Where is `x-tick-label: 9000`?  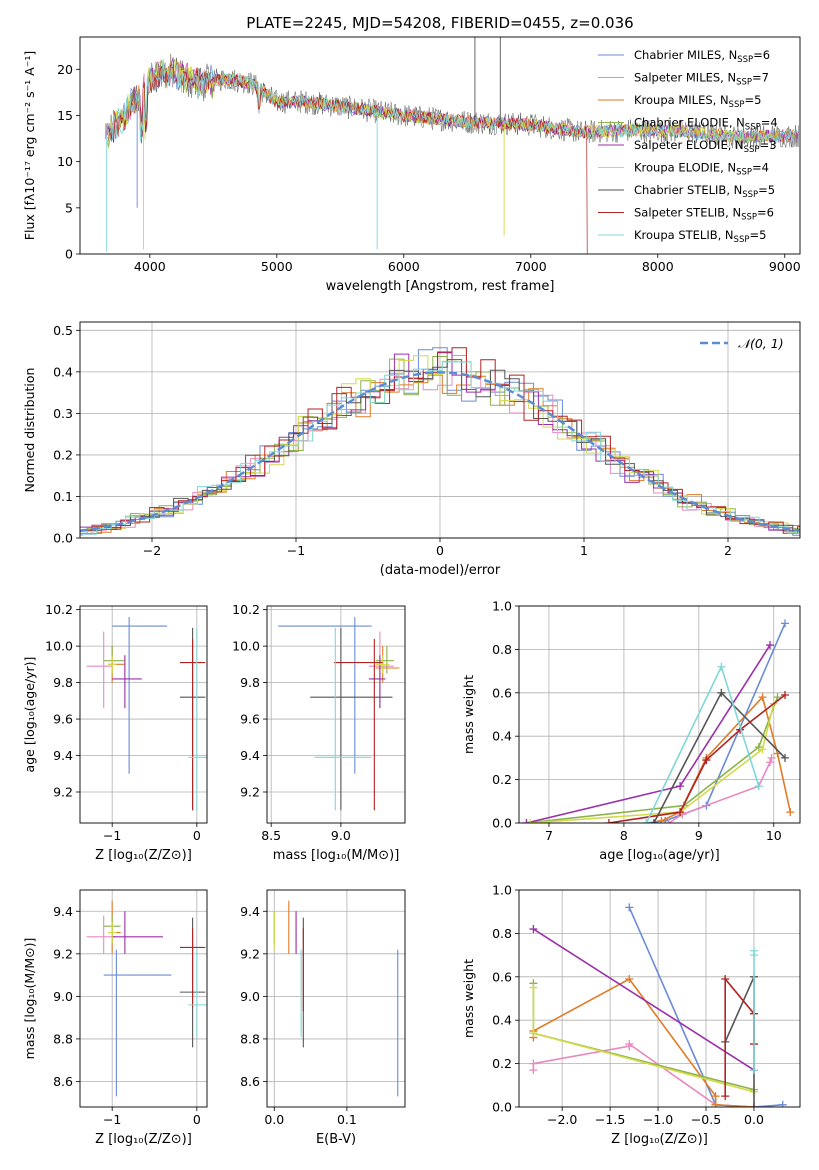 x-tick-label: 9000 is located at coordinates (785, 266).